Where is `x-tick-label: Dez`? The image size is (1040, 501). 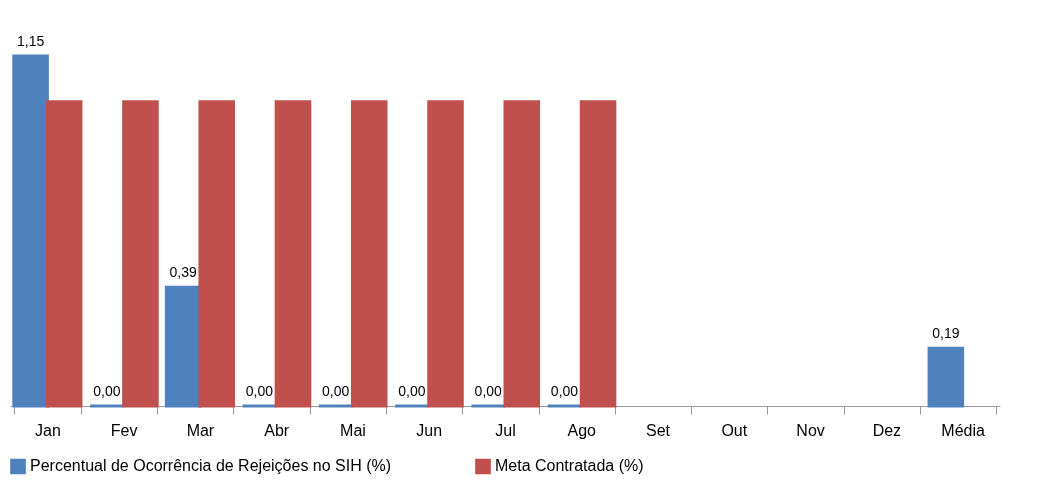
x-tick-label: Dez is located at coordinates (887, 430).